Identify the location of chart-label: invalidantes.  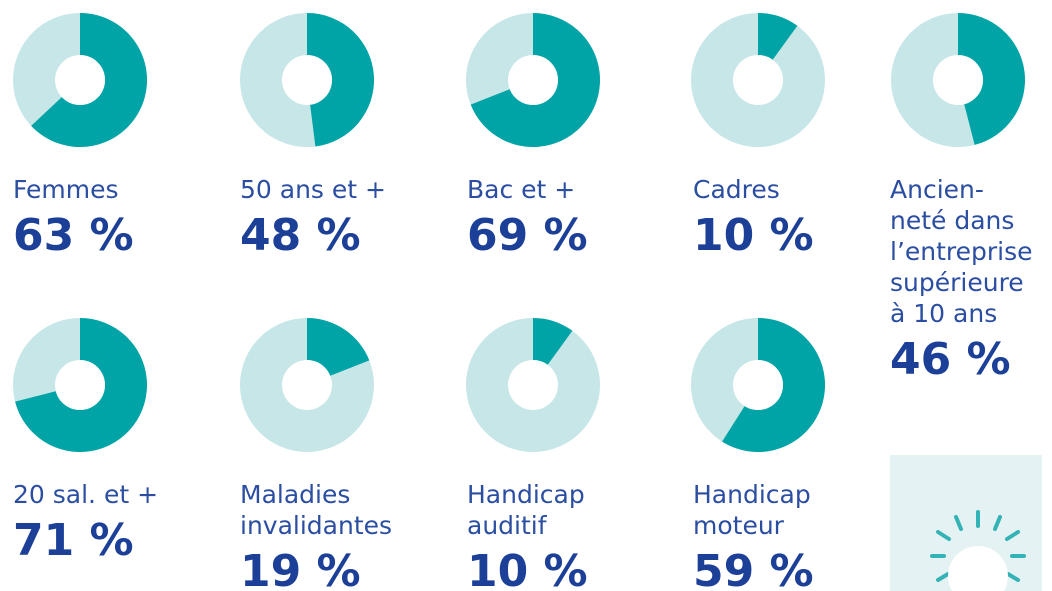
(316, 525).